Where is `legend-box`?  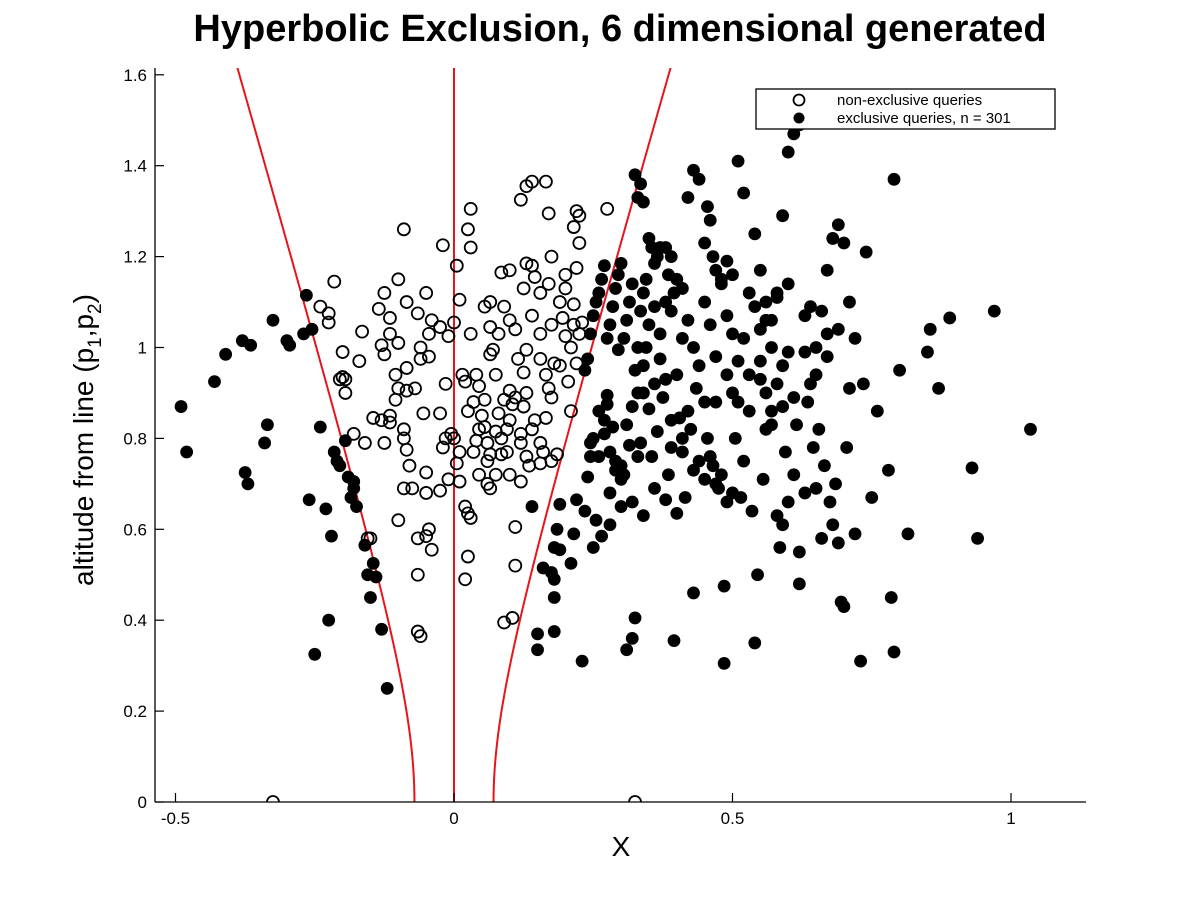 legend-box is located at coordinates (905, 109).